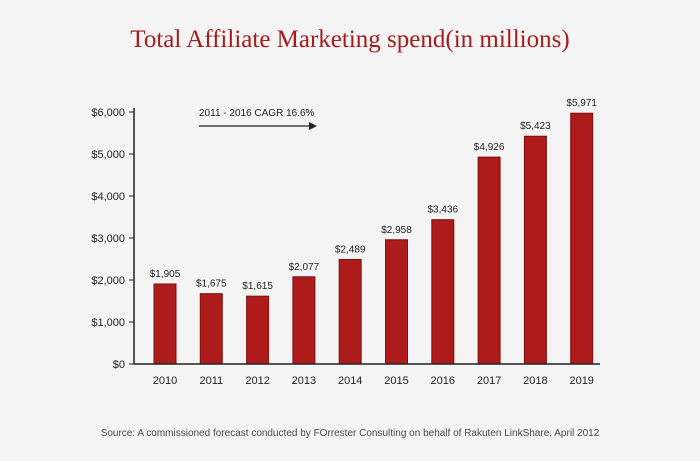 The height and width of the screenshot is (461, 700). What do you see at coordinates (535, 381) in the screenshot?
I see `x-tick-label: 2018` at bounding box center [535, 381].